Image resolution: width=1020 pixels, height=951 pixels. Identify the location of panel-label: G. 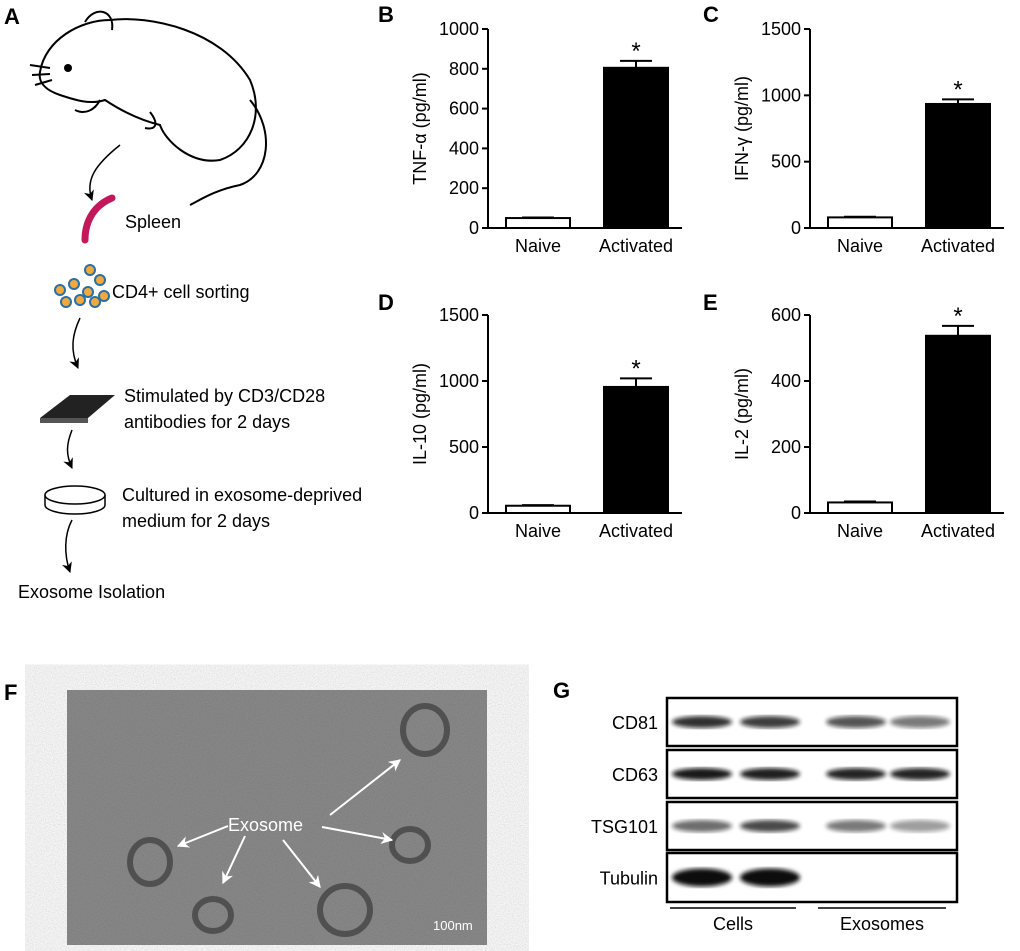
(561, 690).